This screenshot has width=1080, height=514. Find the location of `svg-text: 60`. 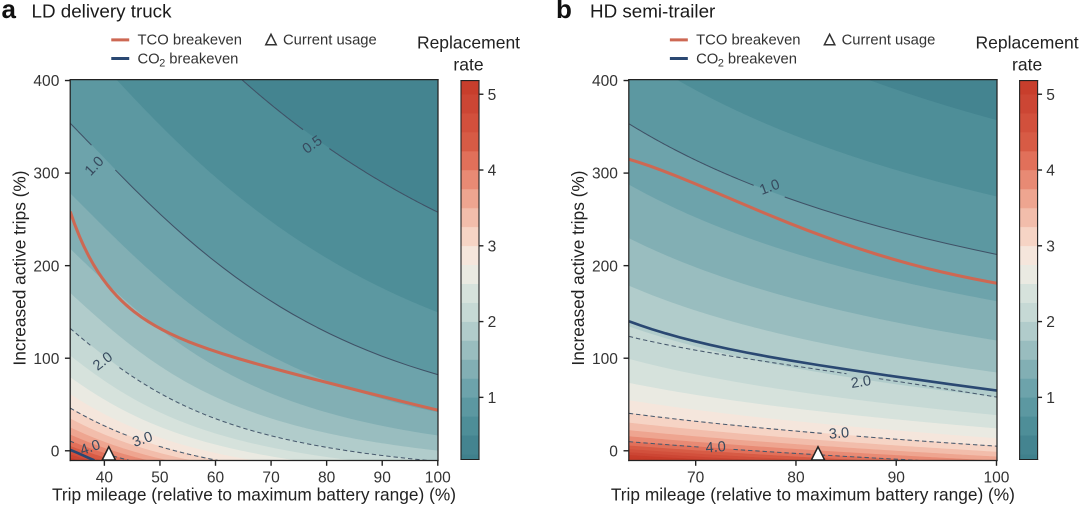

svg-text: 60 is located at coordinates (216, 478).